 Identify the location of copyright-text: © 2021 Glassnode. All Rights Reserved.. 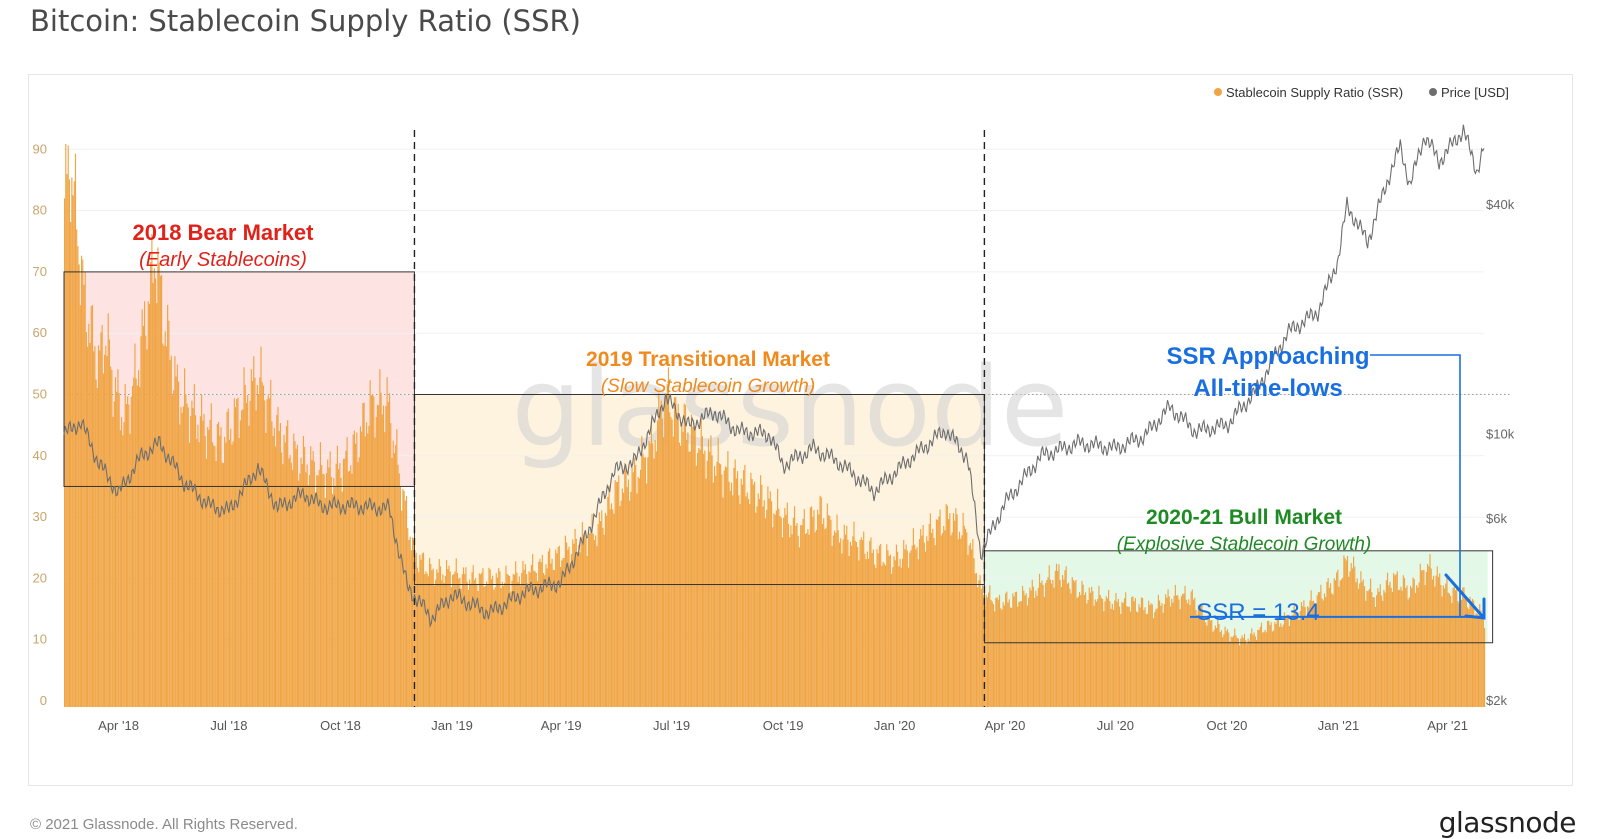
(164, 824).